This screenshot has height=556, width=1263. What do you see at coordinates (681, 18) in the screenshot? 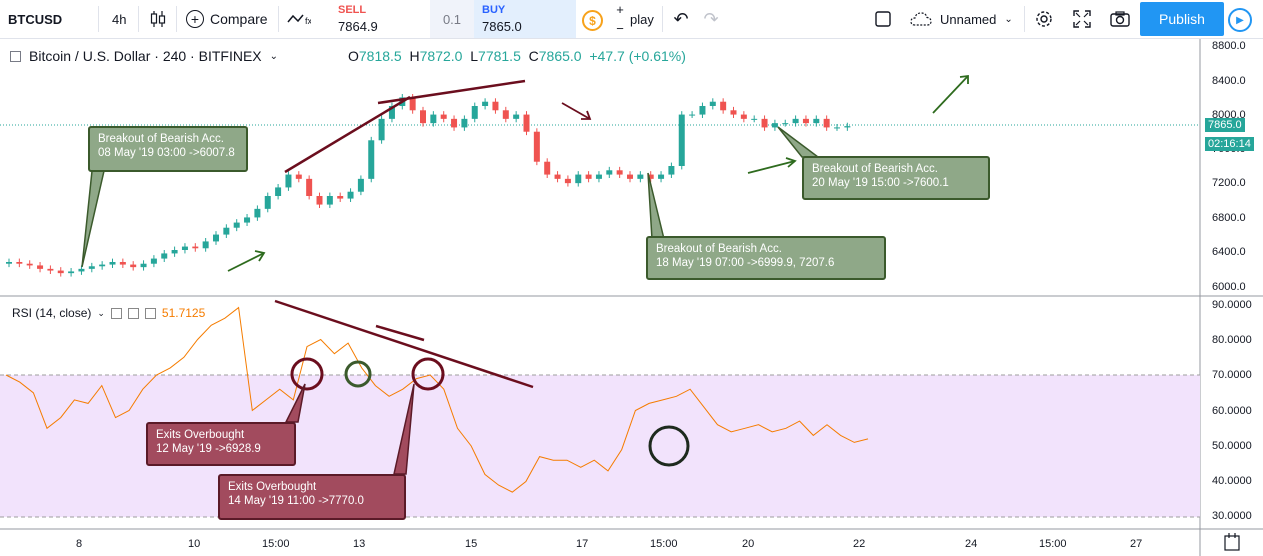
I see `undo-icon: ↶` at bounding box center [681, 18].